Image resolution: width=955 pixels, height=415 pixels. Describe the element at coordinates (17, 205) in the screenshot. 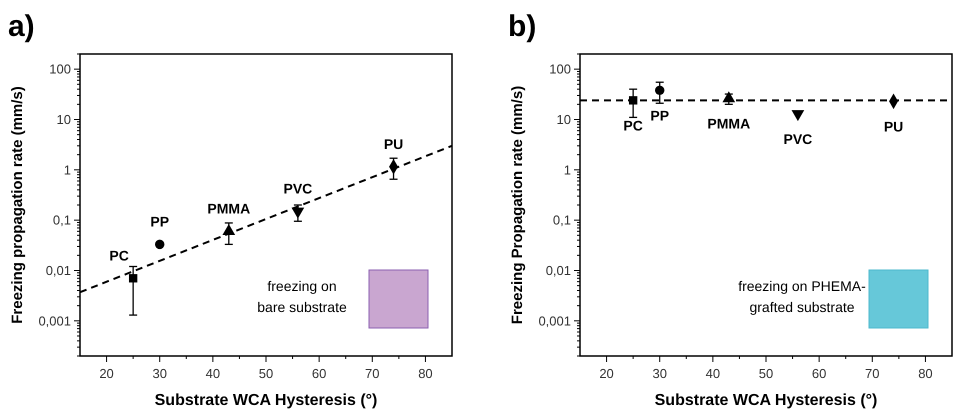

I see `y-axis-title: Freezing propagation rate (mm/s)` at that location.